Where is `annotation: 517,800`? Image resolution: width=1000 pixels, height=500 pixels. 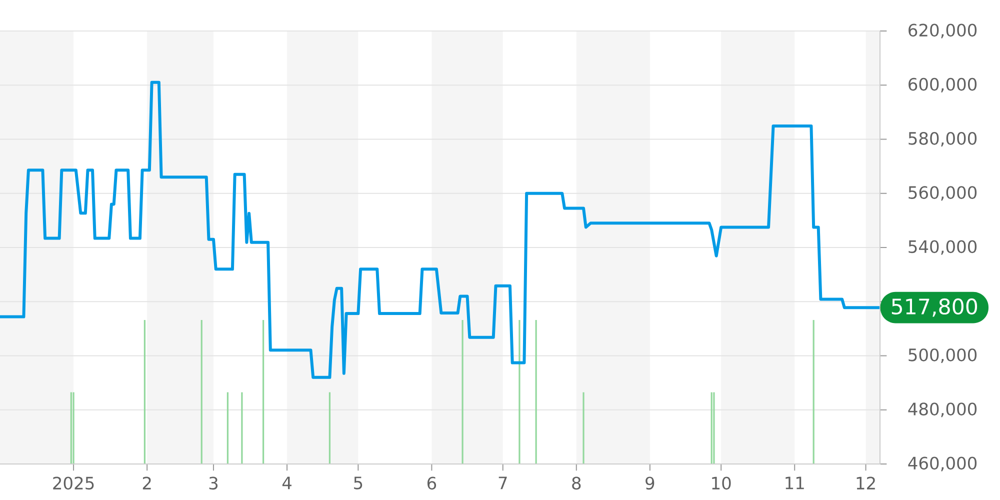
annotation: 517,800 is located at coordinates (935, 307).